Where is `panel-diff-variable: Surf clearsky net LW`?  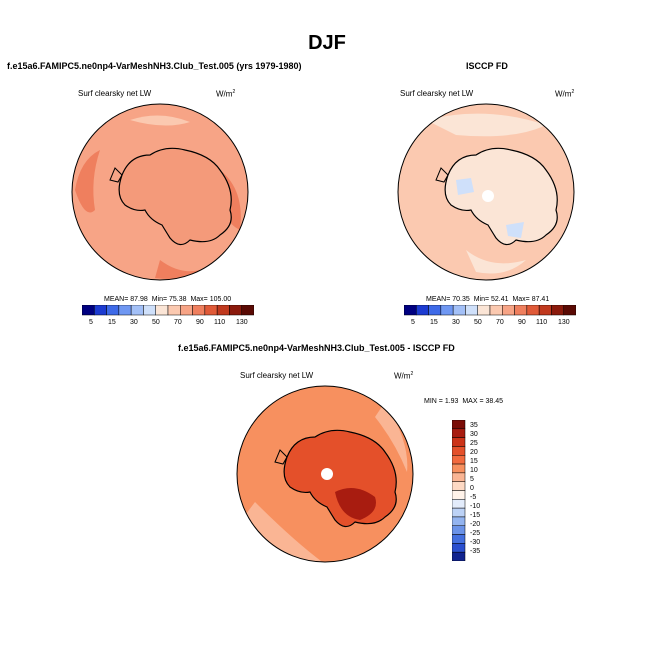 panel-diff-variable: Surf clearsky net LW is located at coordinates (277, 375).